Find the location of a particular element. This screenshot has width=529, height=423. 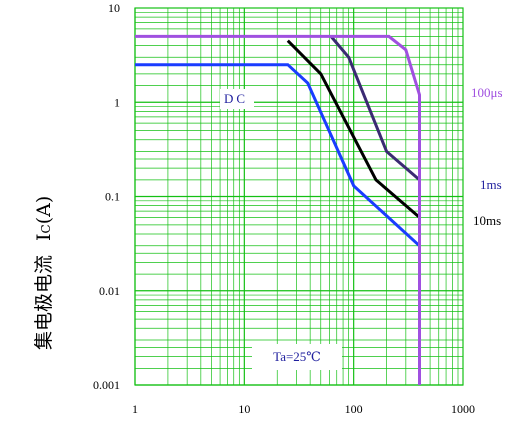

series-label-background-10ms is located at coordinates (492, 221).